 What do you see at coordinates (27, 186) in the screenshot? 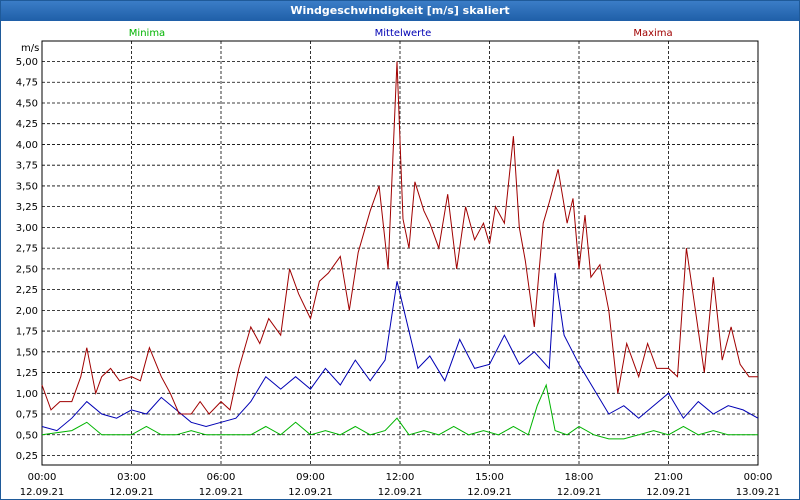
I see `y-tick-label: 3,50` at bounding box center [27, 186].